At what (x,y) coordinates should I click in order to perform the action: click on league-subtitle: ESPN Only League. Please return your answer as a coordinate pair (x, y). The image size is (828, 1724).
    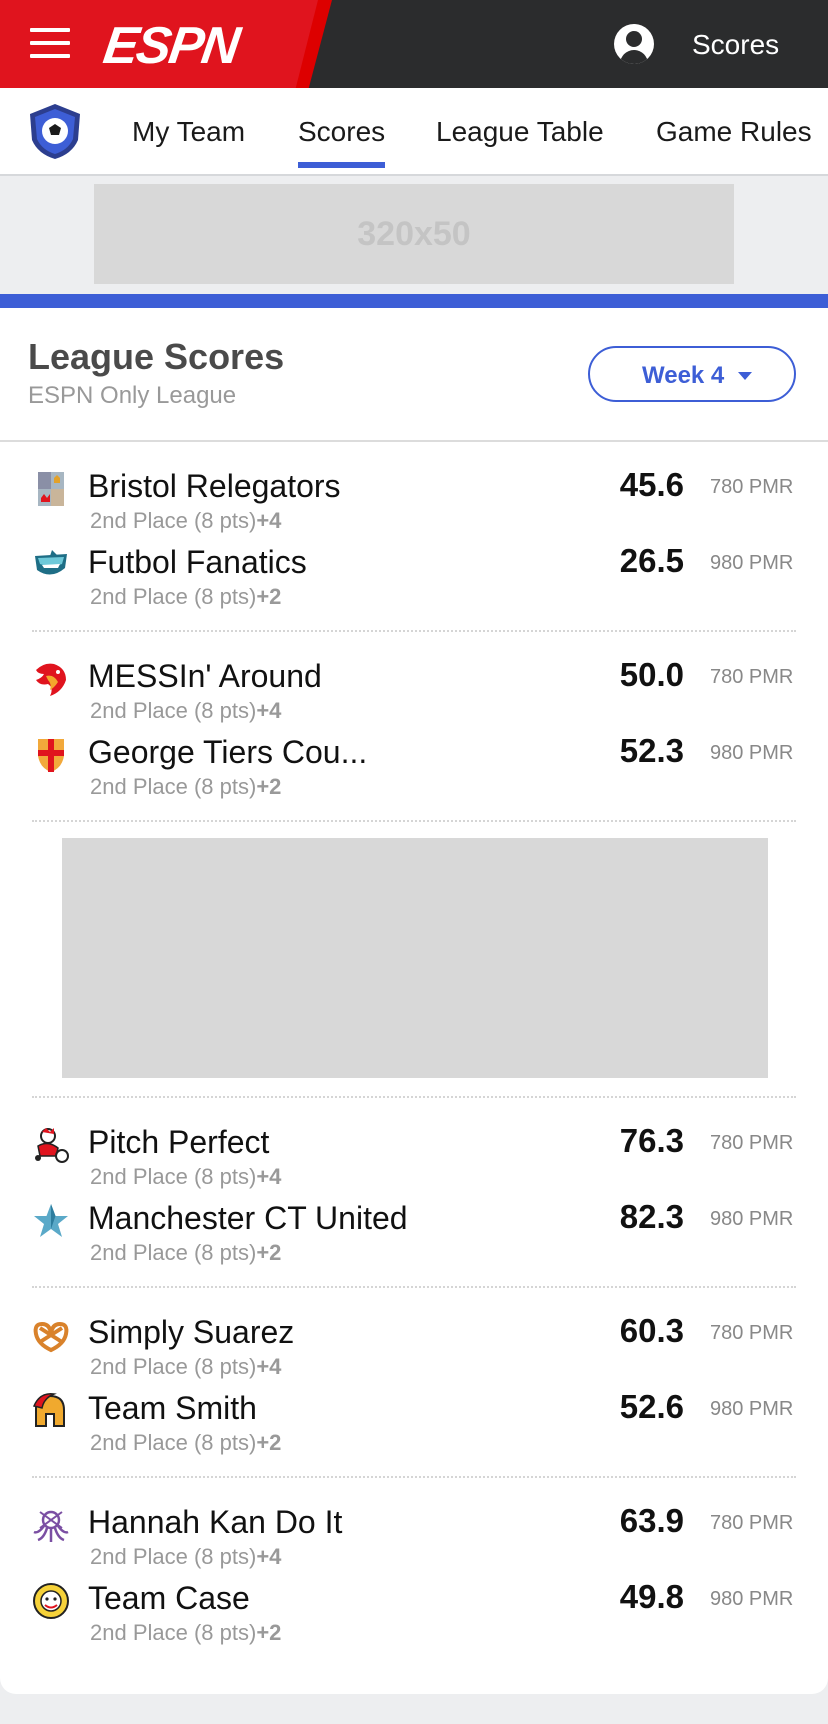
    Looking at the image, I should click on (132, 395).